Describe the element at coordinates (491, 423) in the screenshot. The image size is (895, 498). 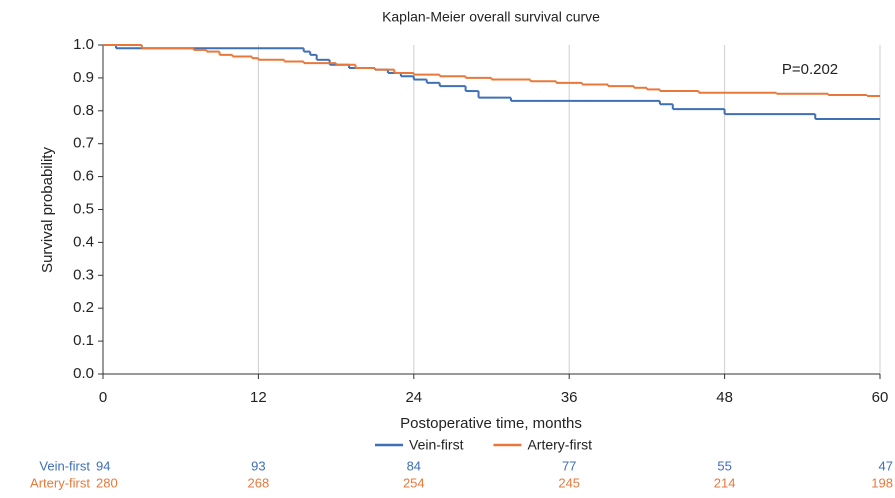
I see `x-axis-label: Postoperative time, months` at that location.